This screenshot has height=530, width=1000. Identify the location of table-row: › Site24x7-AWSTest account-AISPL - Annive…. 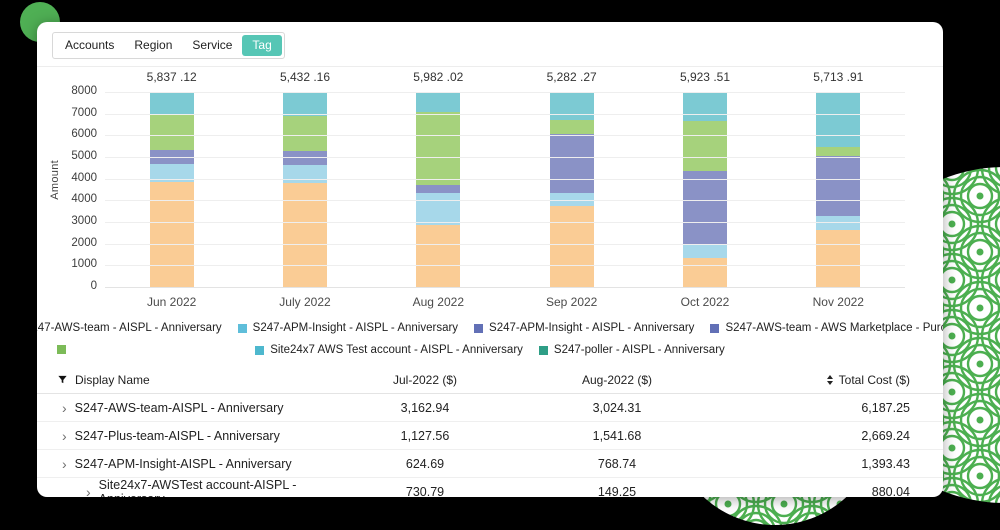
(490, 487).